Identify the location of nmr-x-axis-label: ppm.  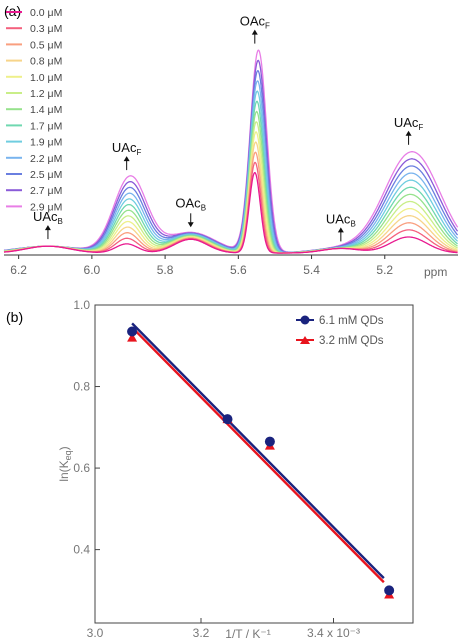
(435, 272).